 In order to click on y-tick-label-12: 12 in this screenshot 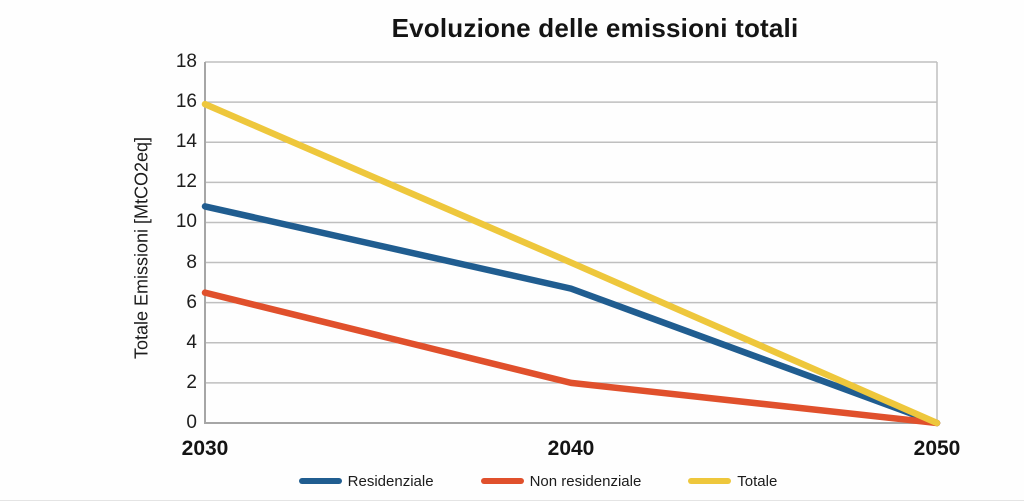, I will do `click(186, 182)`.